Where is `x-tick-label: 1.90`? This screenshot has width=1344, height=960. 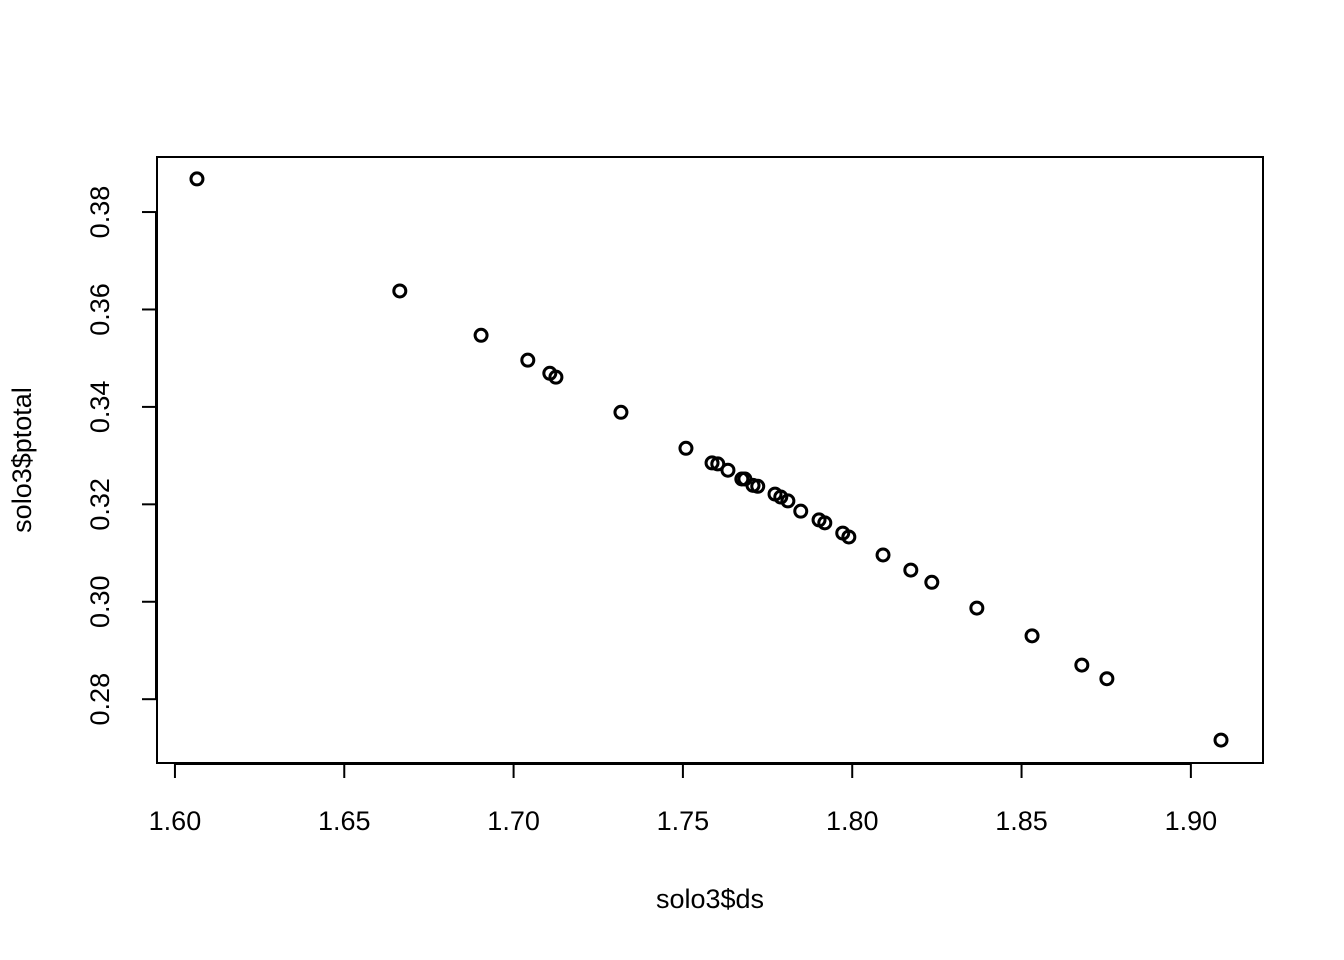
x-tick-label: 1.90 is located at coordinates (1191, 821).